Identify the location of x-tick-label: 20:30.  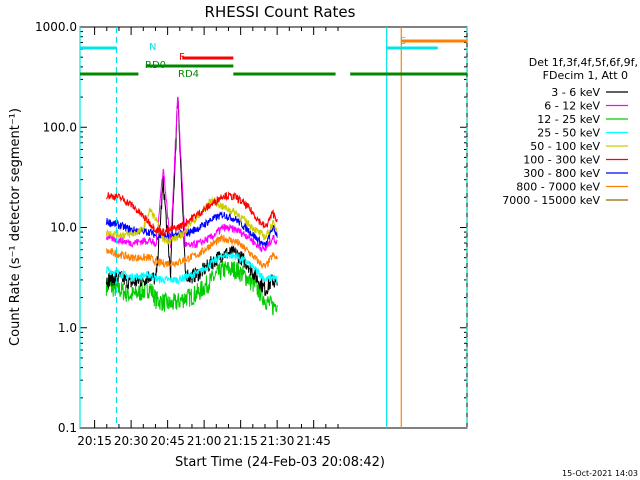
(131, 441).